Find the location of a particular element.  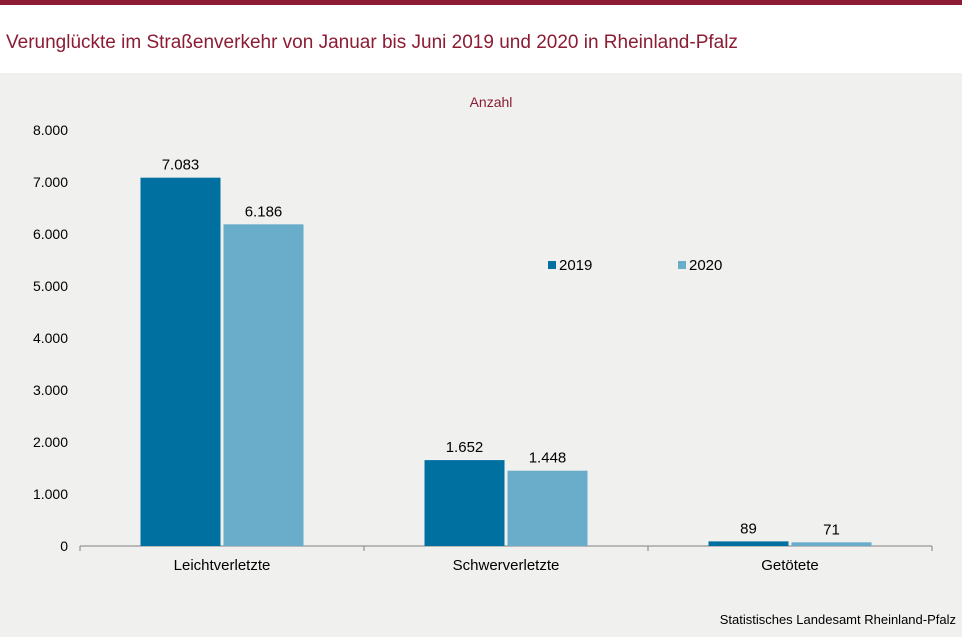

y-tick-label: 5.000 is located at coordinates (50, 286).